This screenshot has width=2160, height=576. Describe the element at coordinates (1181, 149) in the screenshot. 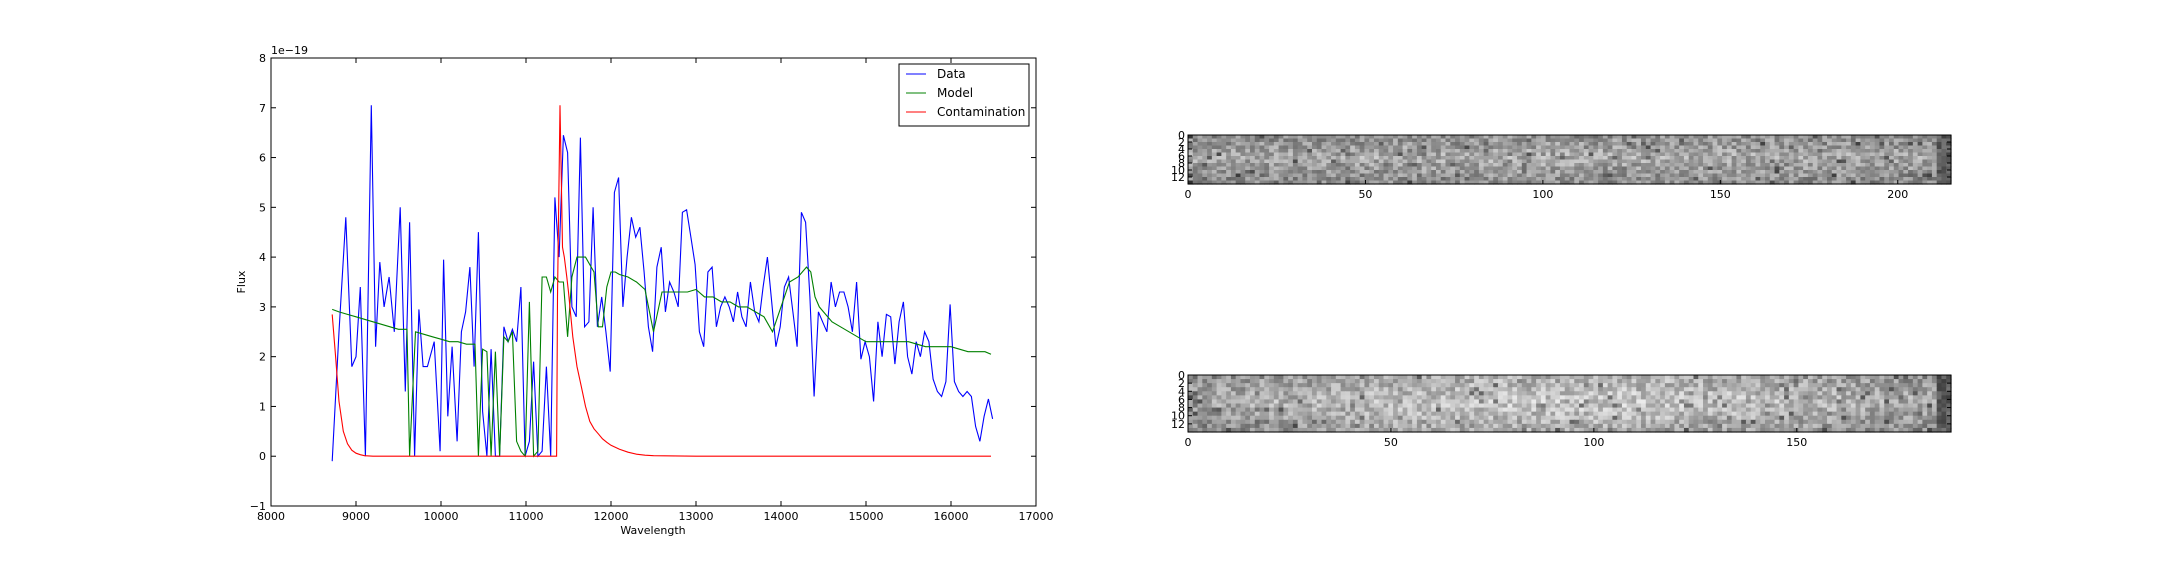

I see `image-y-tick-label: 4` at that location.